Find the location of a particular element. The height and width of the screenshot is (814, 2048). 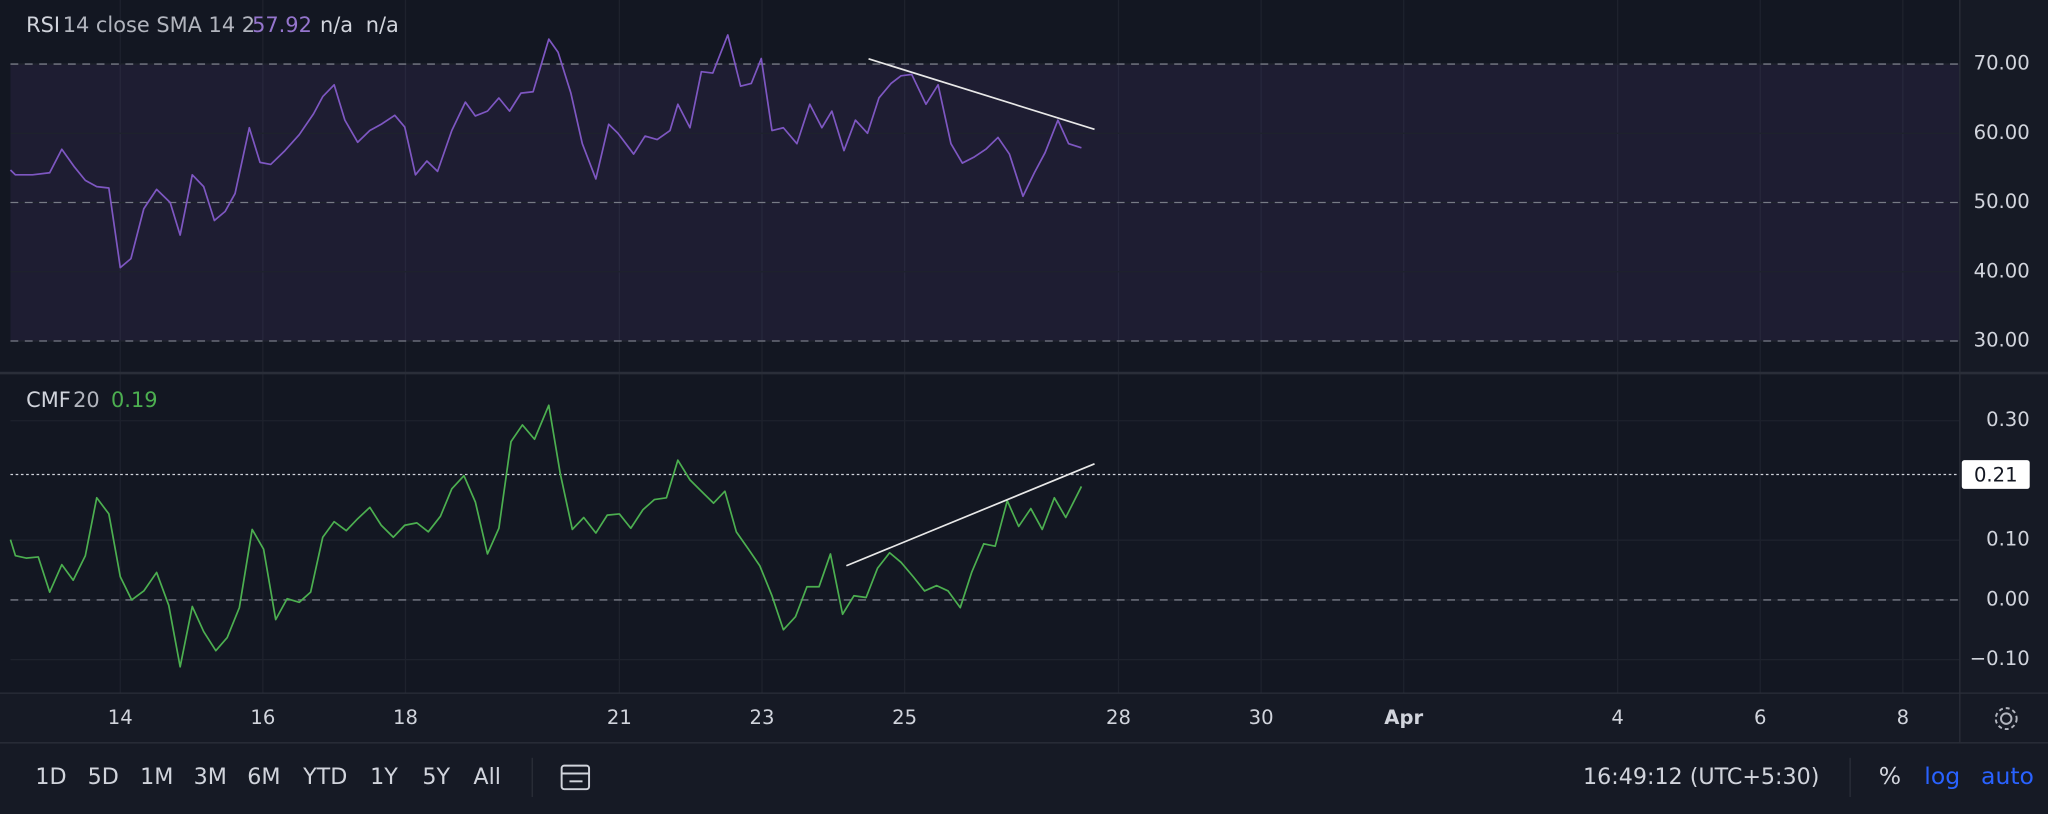

legend-params: 20 is located at coordinates (86, 400).